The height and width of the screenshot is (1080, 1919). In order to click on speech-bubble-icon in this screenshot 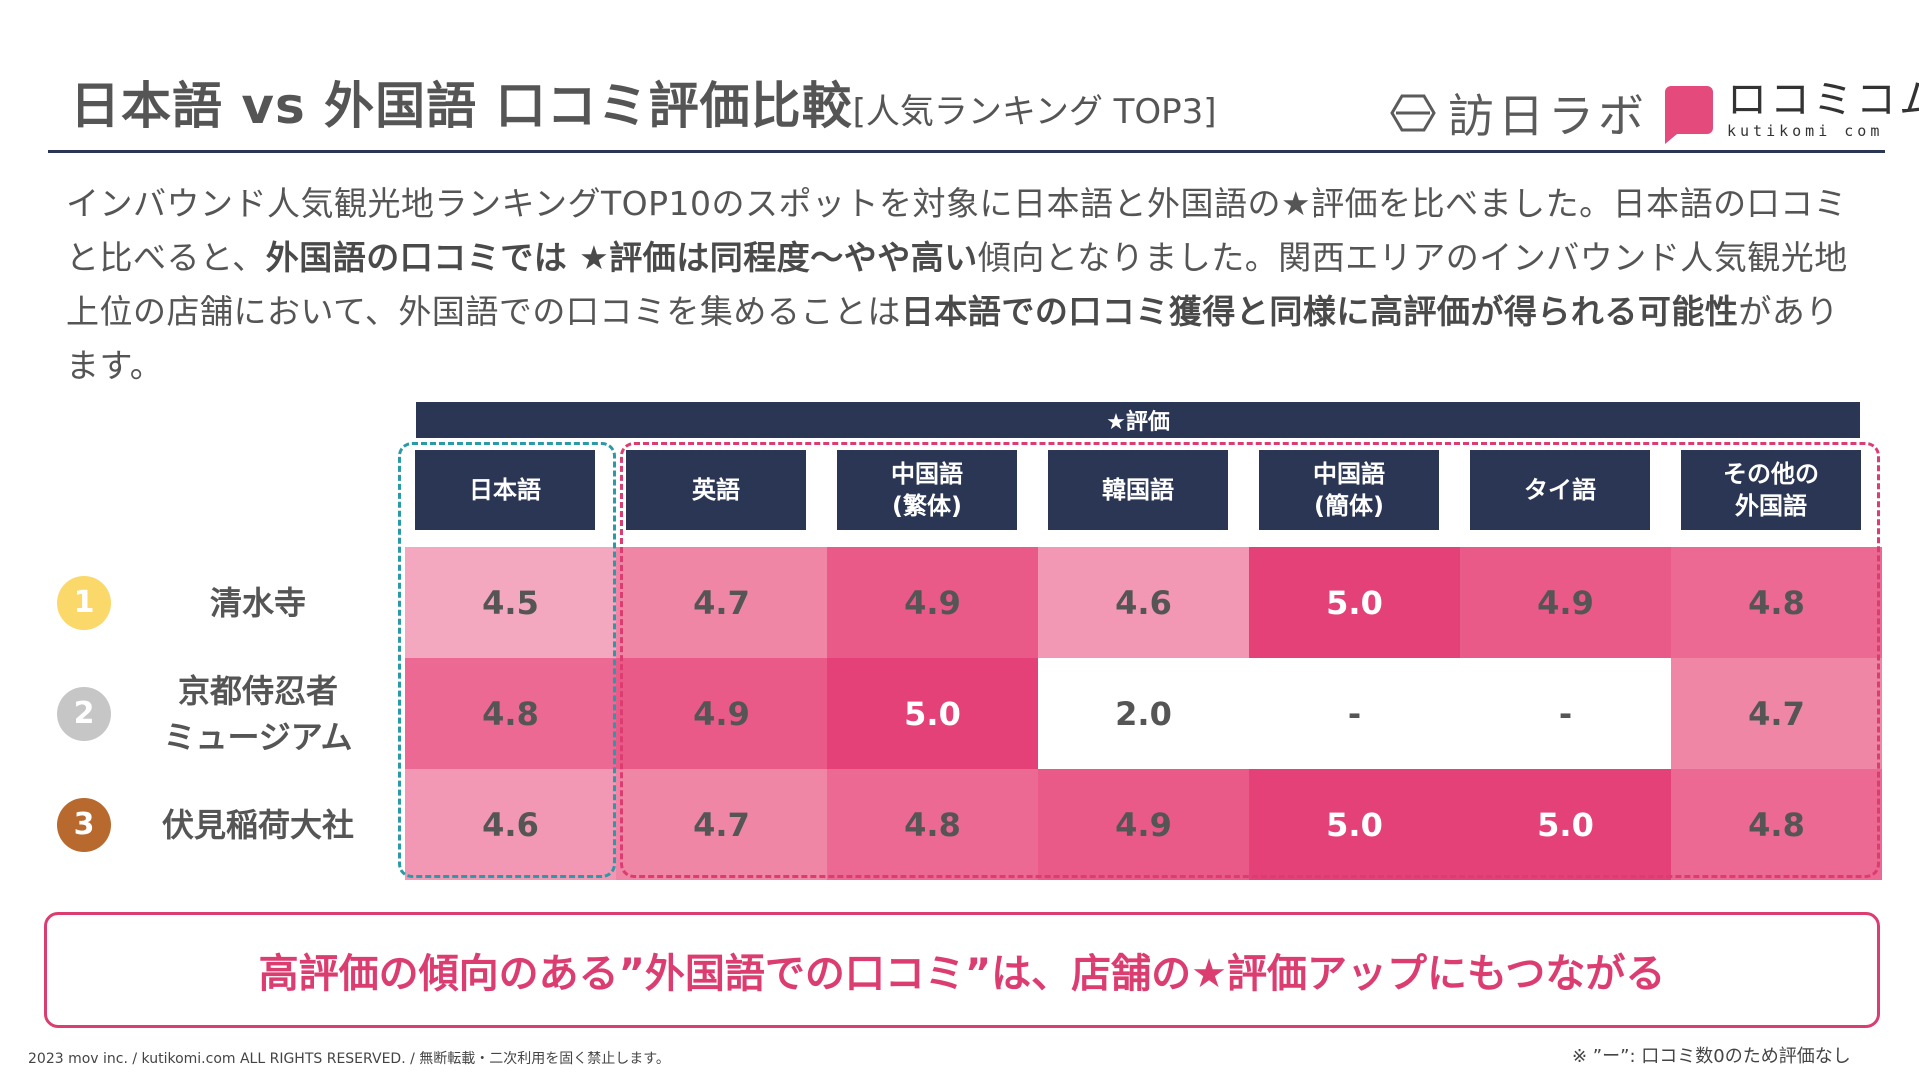, I will do `click(1689, 114)`.